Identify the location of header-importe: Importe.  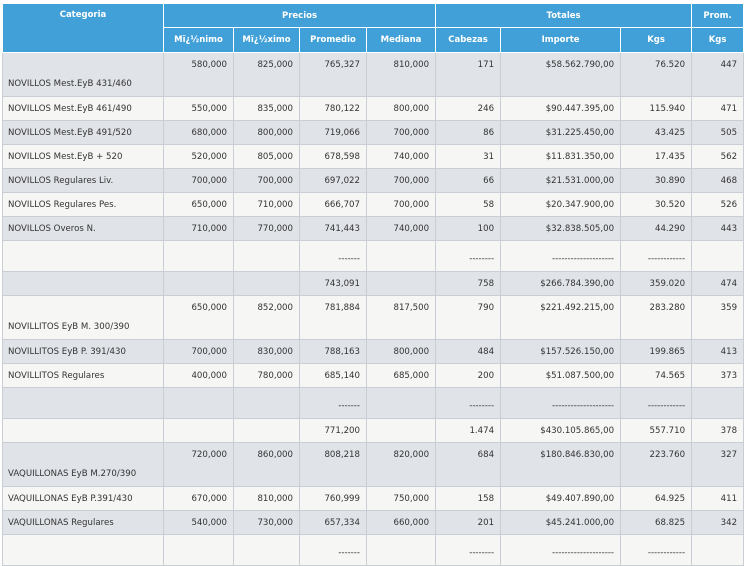
(561, 40).